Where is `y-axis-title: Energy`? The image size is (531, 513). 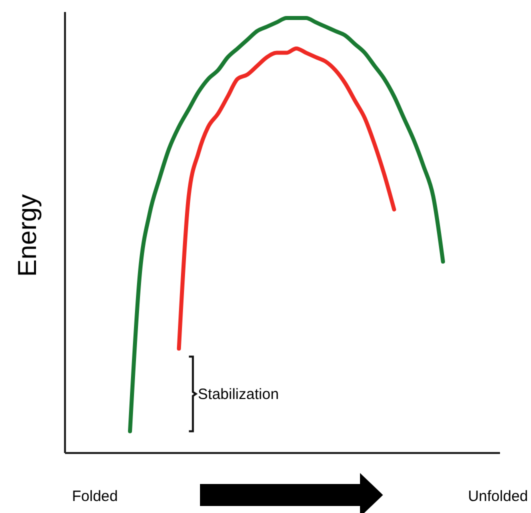
y-axis-title: Energy is located at coordinates (27, 235).